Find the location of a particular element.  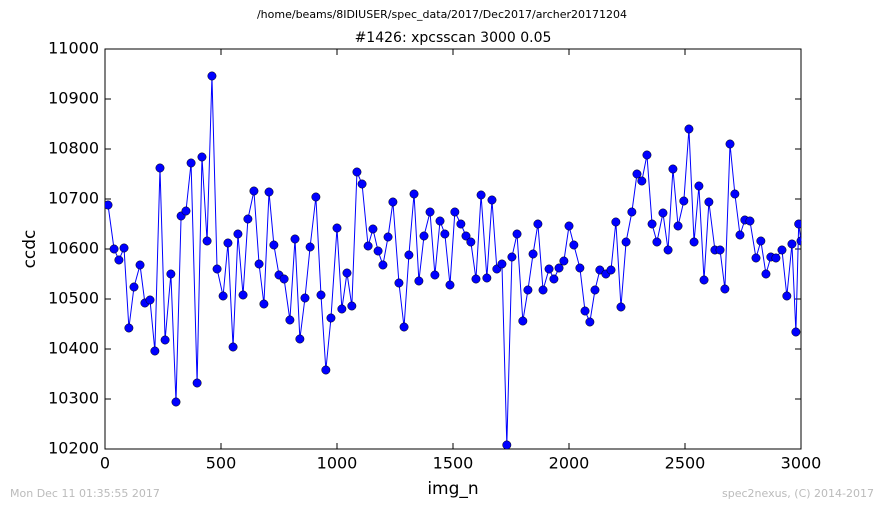

chart-title: #1426: xpcsscan 3000 0.05 is located at coordinates (453, 38).